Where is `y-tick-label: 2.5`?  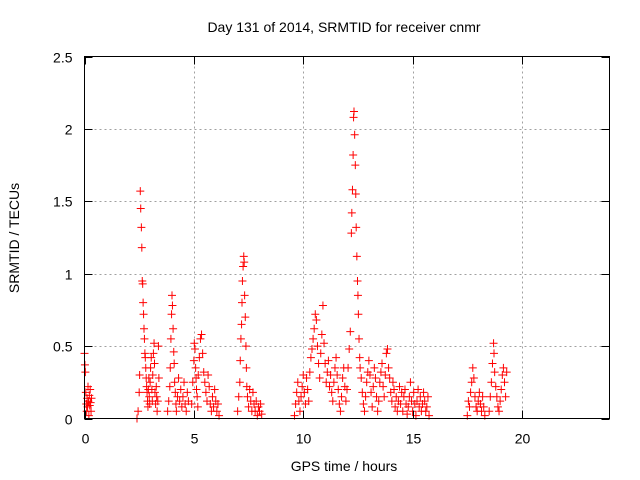
y-tick-label: 2.5 is located at coordinates (63, 58).